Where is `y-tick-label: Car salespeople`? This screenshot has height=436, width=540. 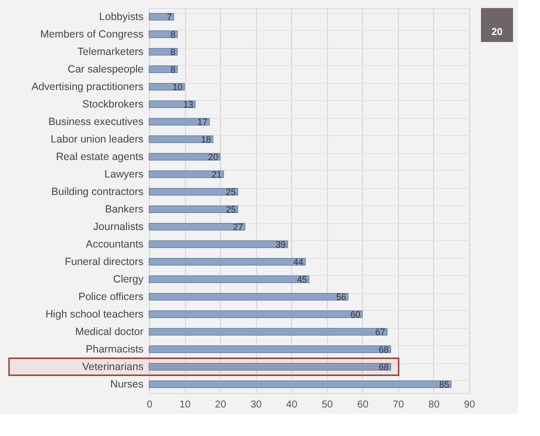
y-tick-label: Car salespeople is located at coordinates (106, 69).